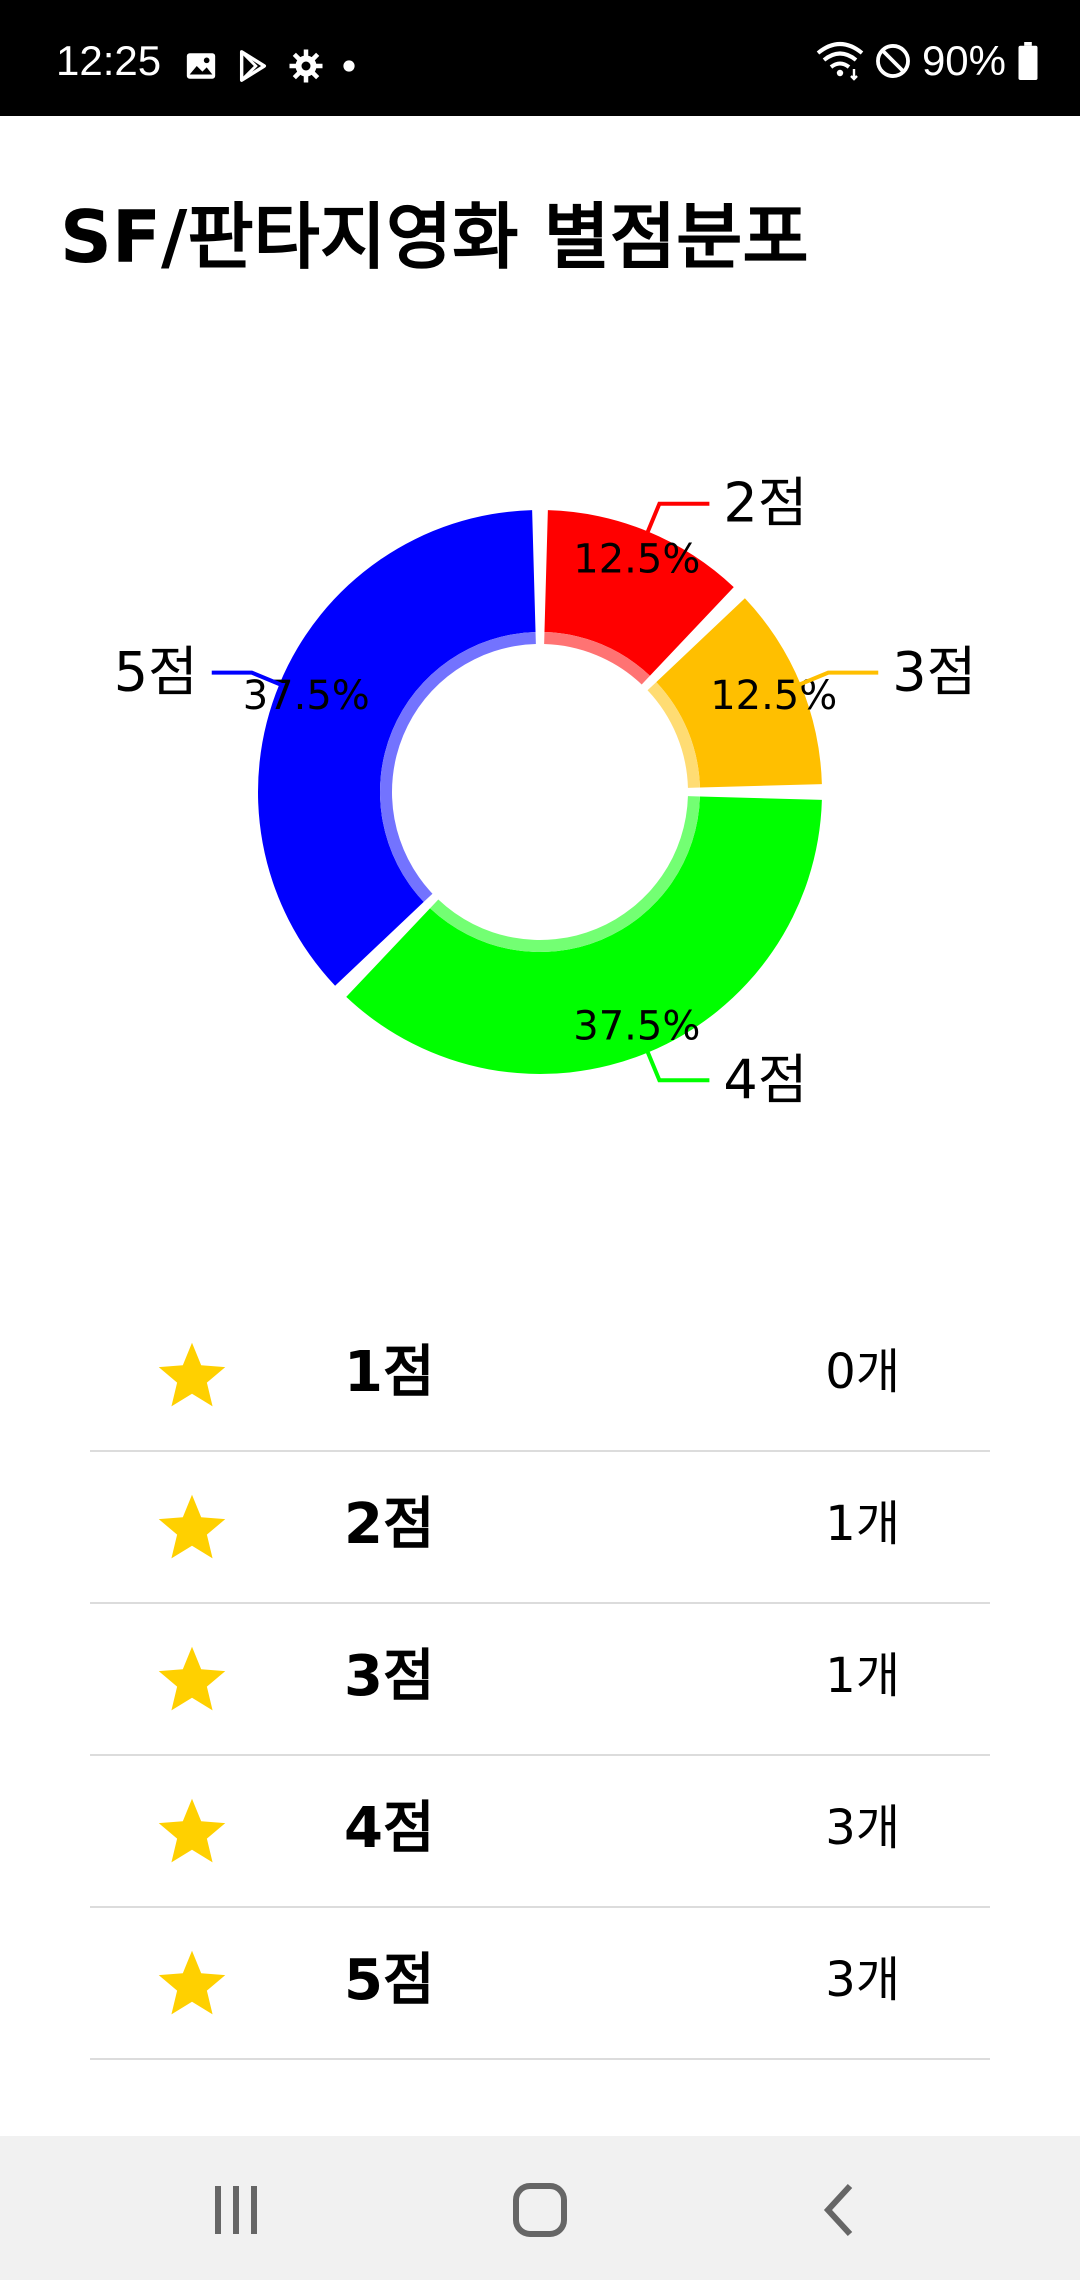 Image resolution: width=1080 pixels, height=2280 pixels. I want to click on list-item: 2점 1개, so click(540, 1528).